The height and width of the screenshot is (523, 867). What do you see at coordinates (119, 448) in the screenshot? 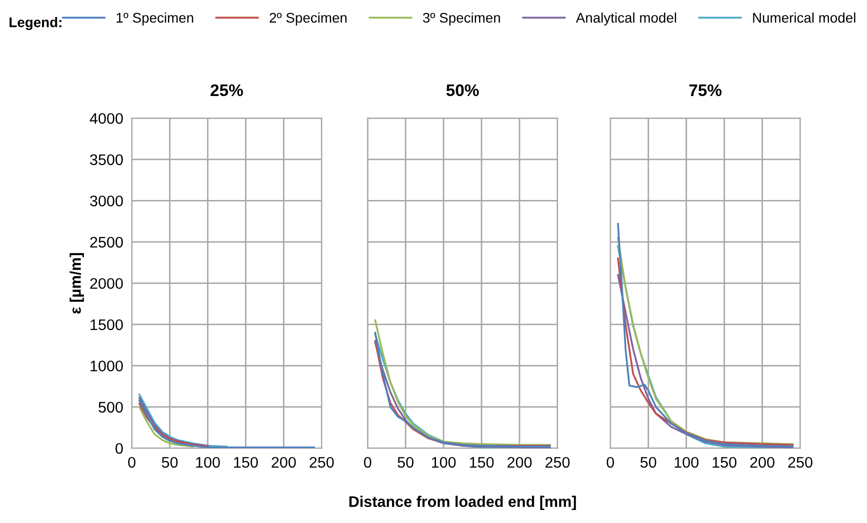
I see `y-tick-label: 0` at bounding box center [119, 448].